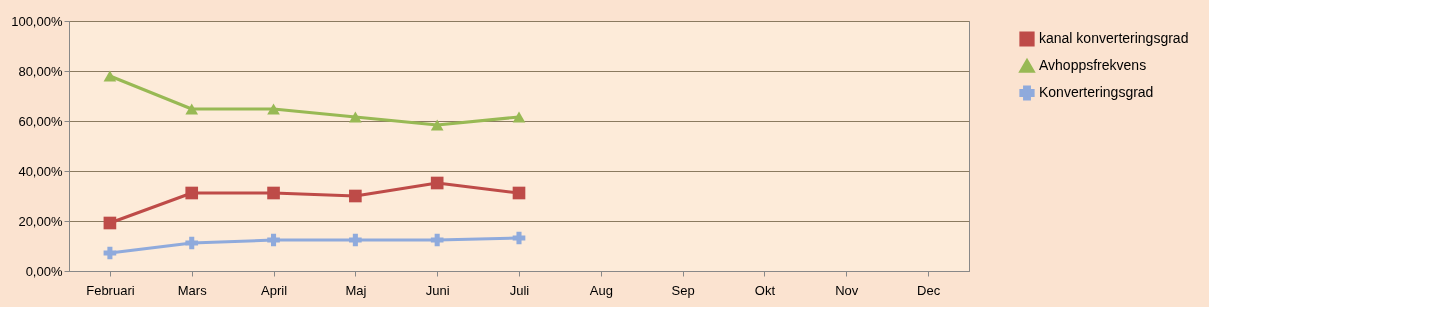 This screenshot has height=325, width=1444. I want to click on x-tick-label: Sep, so click(683, 290).